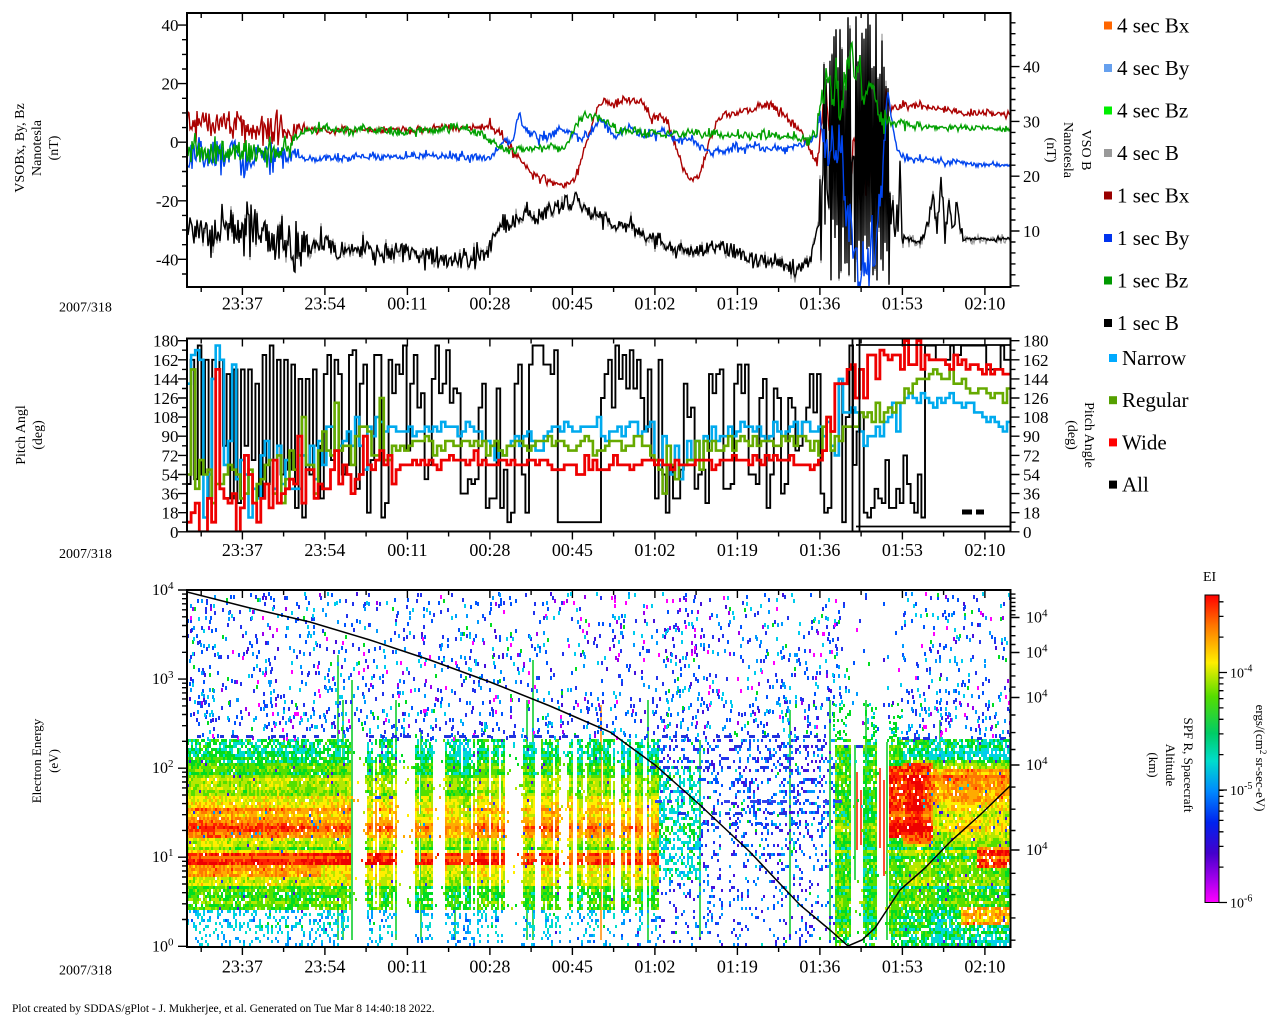  What do you see at coordinates (20, 147) in the screenshot?
I see `svg-text: VSOBx, By, Bz` at bounding box center [20, 147].